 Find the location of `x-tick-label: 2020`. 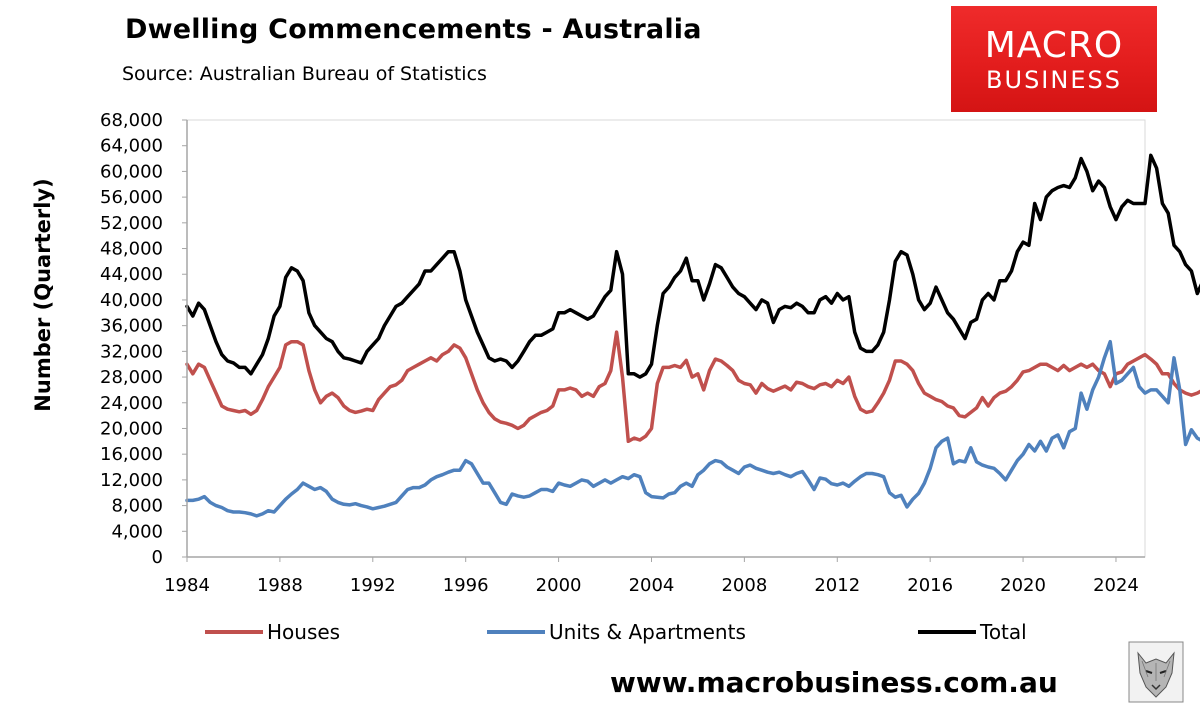

x-tick-label: 2020 is located at coordinates (1023, 585).